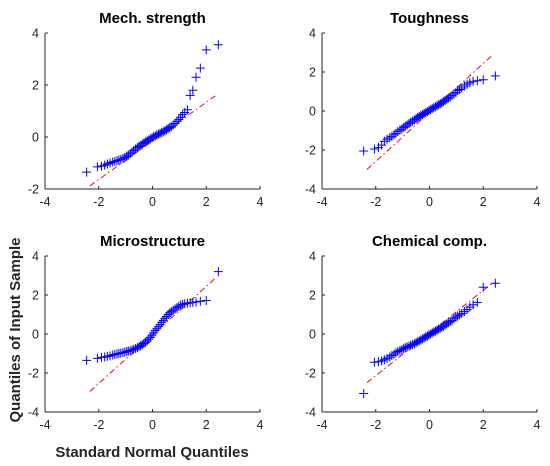 The height and width of the screenshot is (466, 550). What do you see at coordinates (152, 141) in the screenshot?
I see `reference-line` at bounding box center [152, 141].